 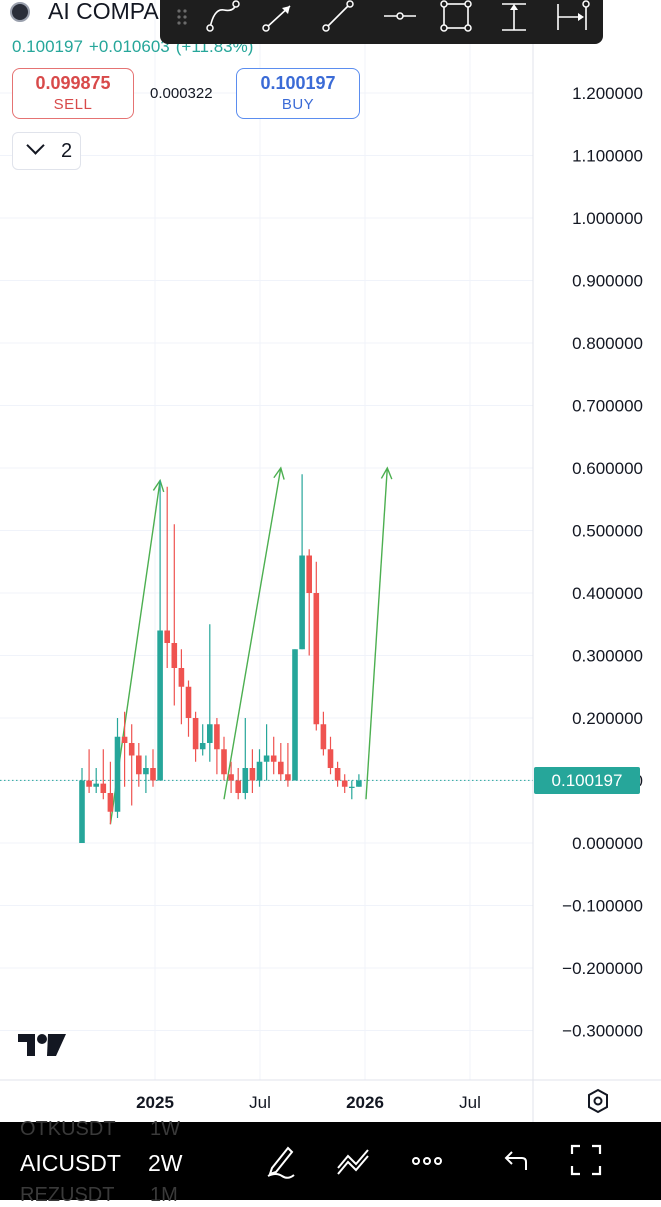 What do you see at coordinates (298, 83) in the screenshot?
I see `buy-price: 0.100197` at bounding box center [298, 83].